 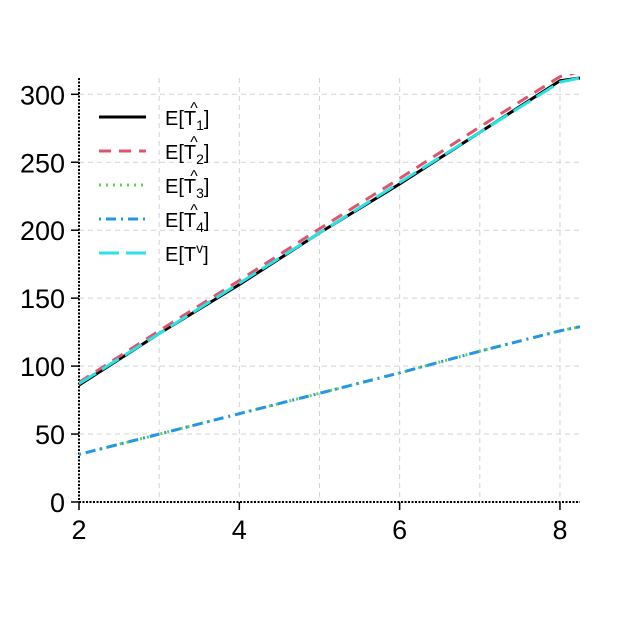 What do you see at coordinates (187, 120) in the screenshot?
I see `legend-label-1: E[T1]` at bounding box center [187, 120].